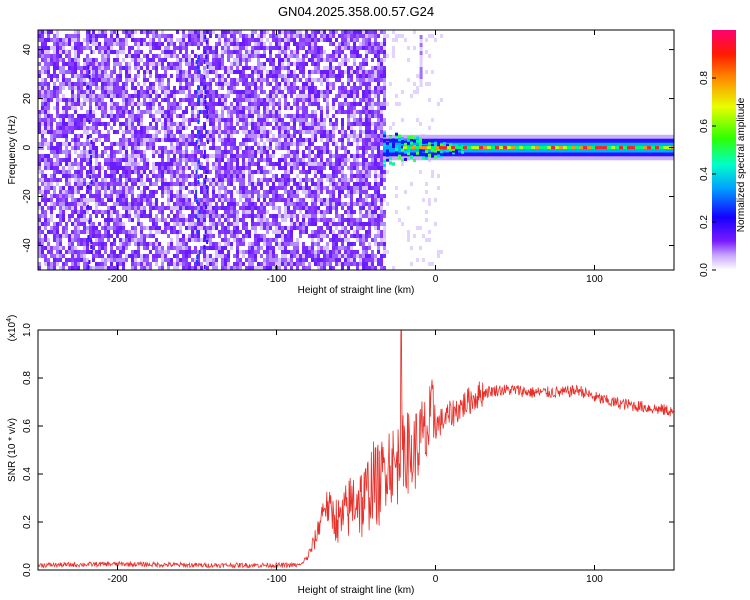  I want to click on y-tick-label: -20, so click(27, 196).